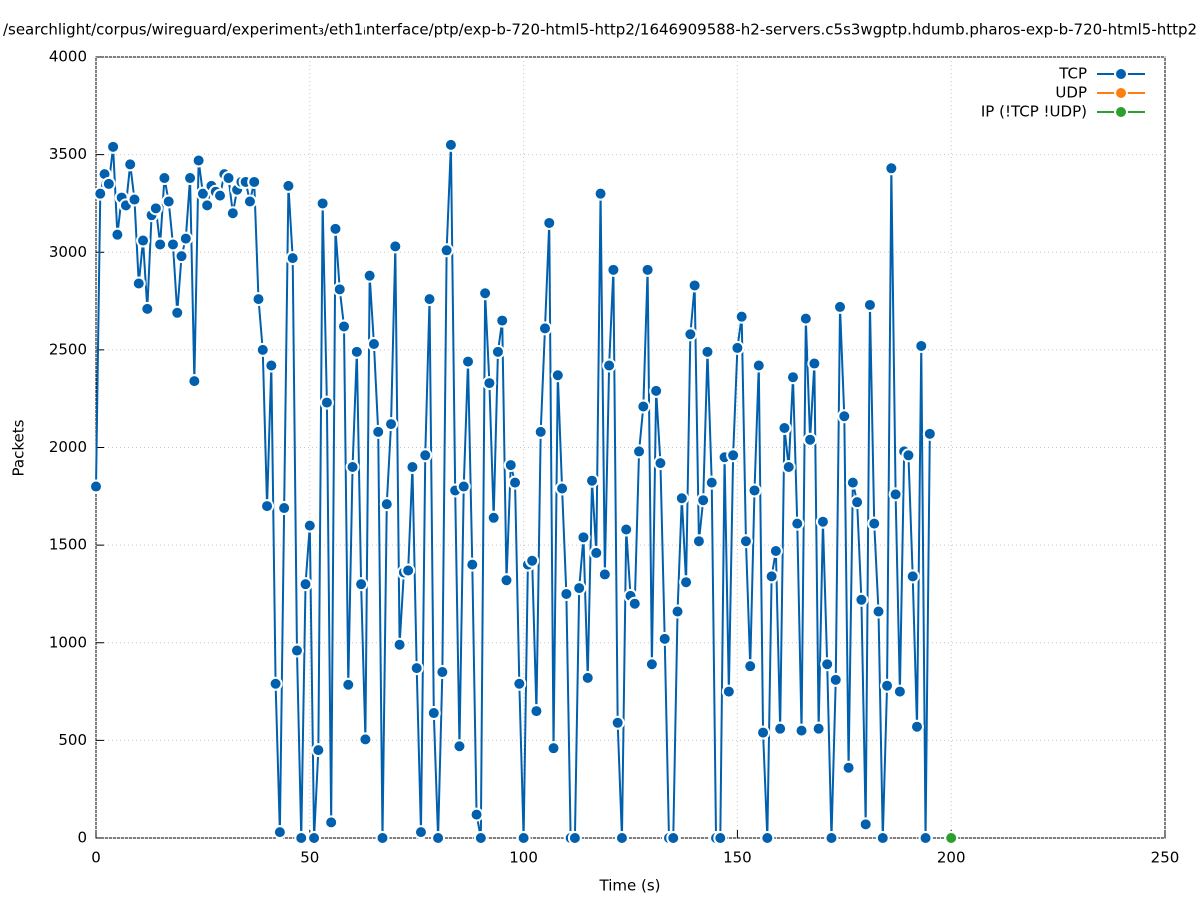 This screenshot has width=1197, height=900. What do you see at coordinates (630, 886) in the screenshot?
I see `x-axis-label: Time (s)` at bounding box center [630, 886].